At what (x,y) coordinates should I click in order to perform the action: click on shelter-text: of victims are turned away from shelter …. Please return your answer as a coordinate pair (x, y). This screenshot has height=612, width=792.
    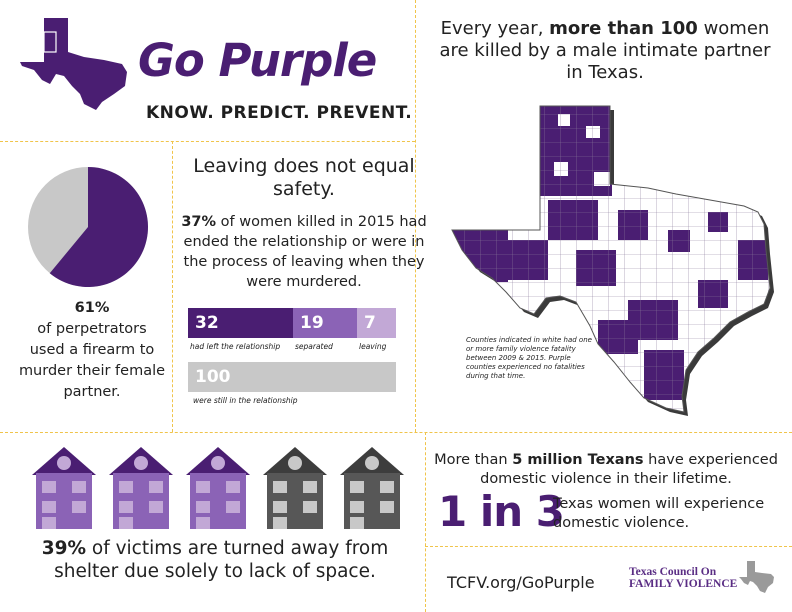
    Looking at the image, I should click on (221, 560).